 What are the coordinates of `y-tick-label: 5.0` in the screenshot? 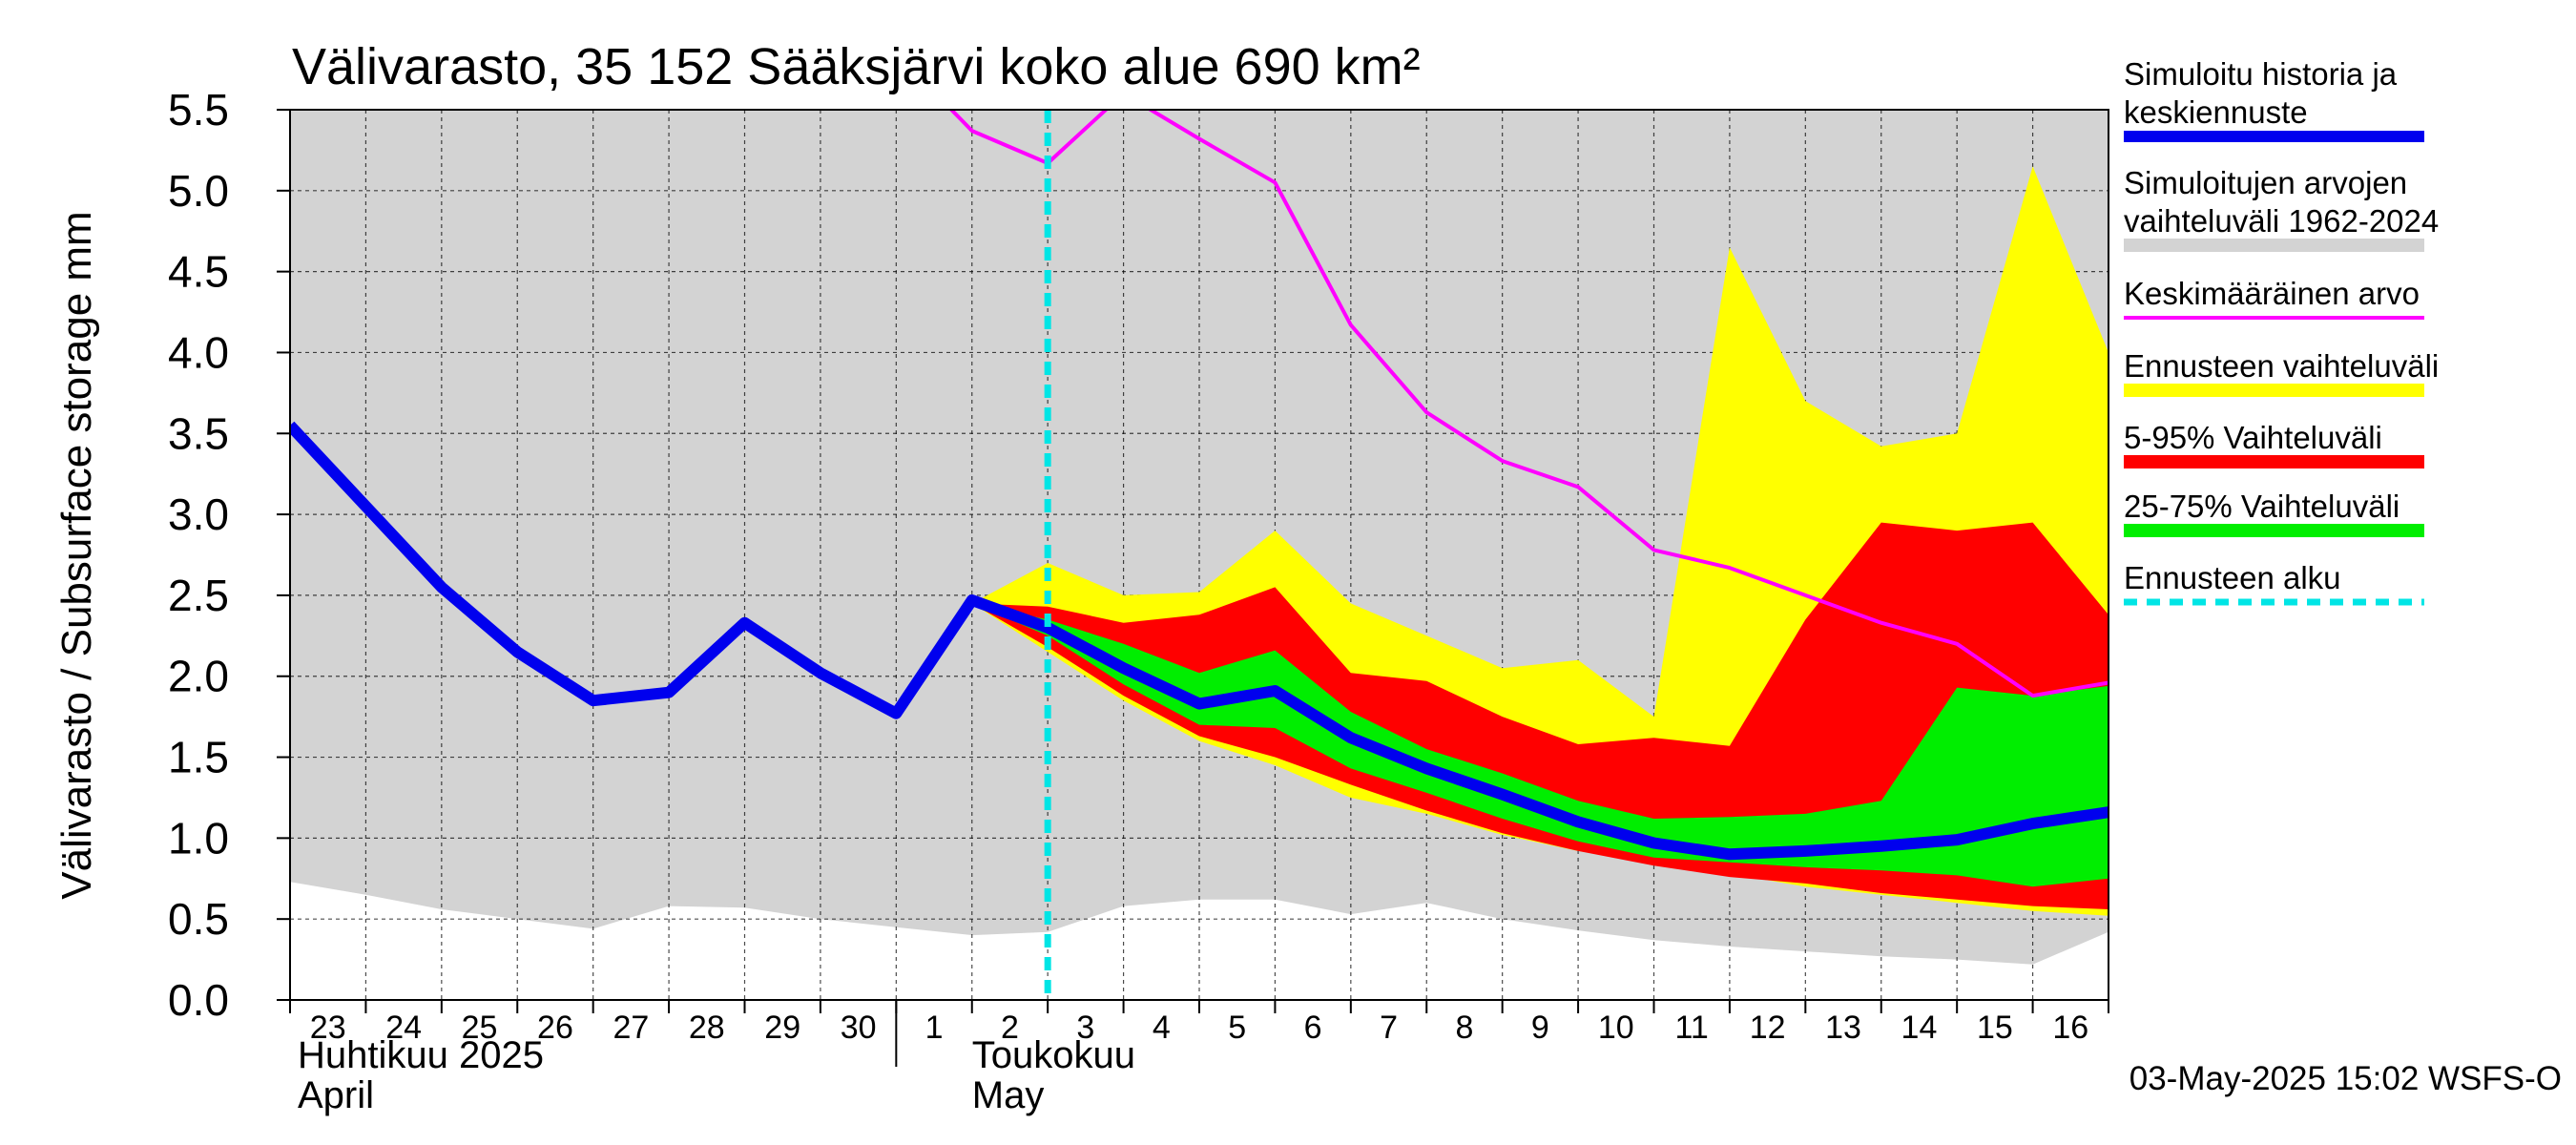 It's located at (198, 191).